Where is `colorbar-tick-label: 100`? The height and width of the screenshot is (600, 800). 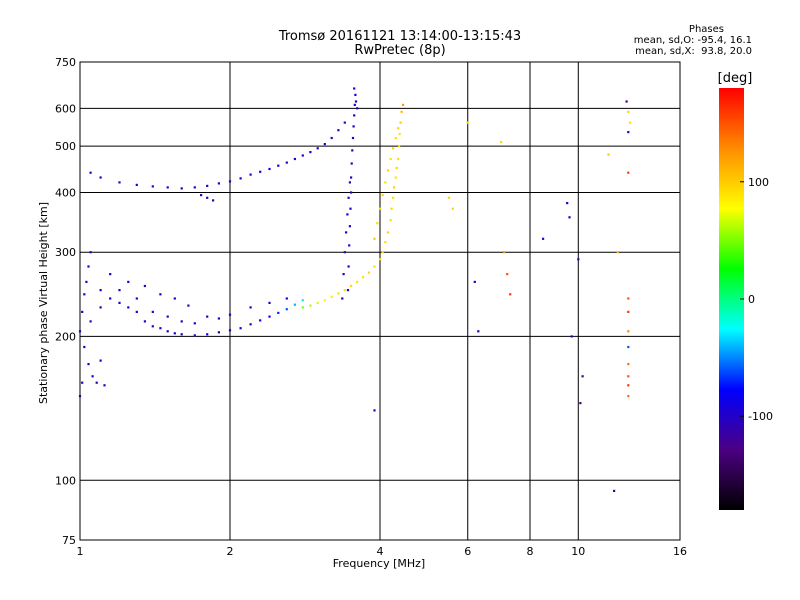
colorbar-tick-label: 100 is located at coordinates (758, 182).